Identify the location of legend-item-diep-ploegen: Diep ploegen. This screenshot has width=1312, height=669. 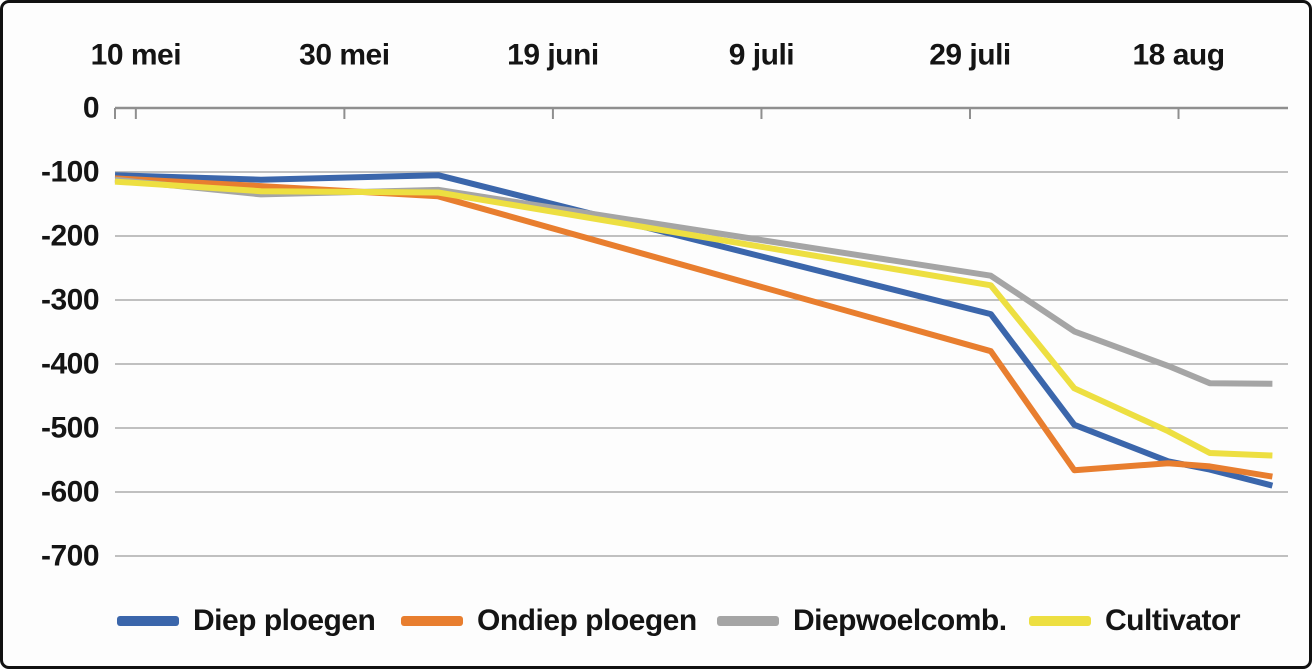
(246, 621).